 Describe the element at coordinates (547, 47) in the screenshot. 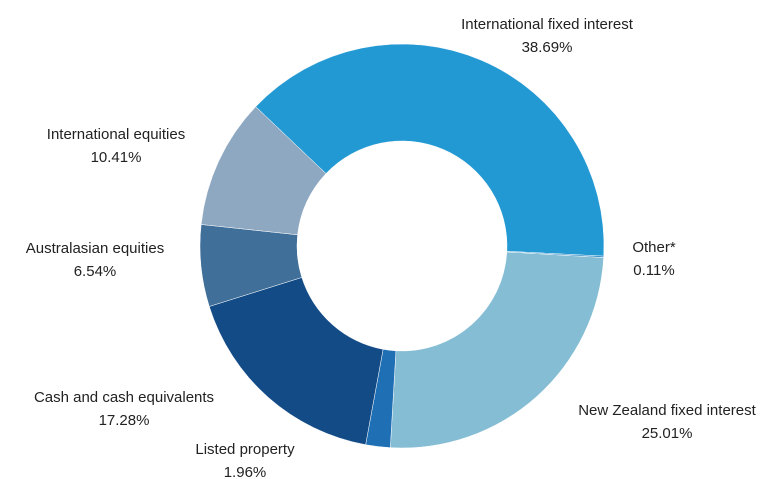

I see `slice-value-label: 38.69%` at that location.